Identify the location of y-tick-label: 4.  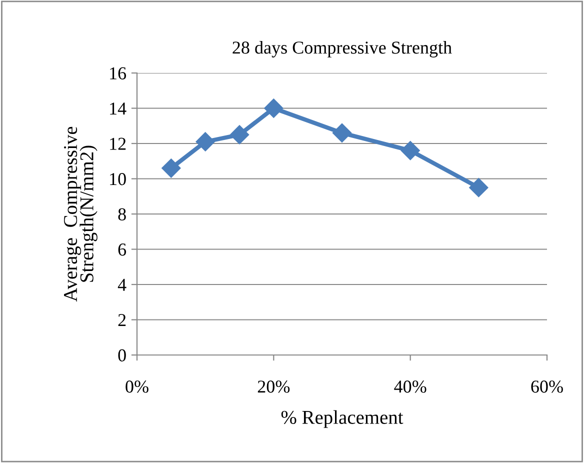
(122, 284).